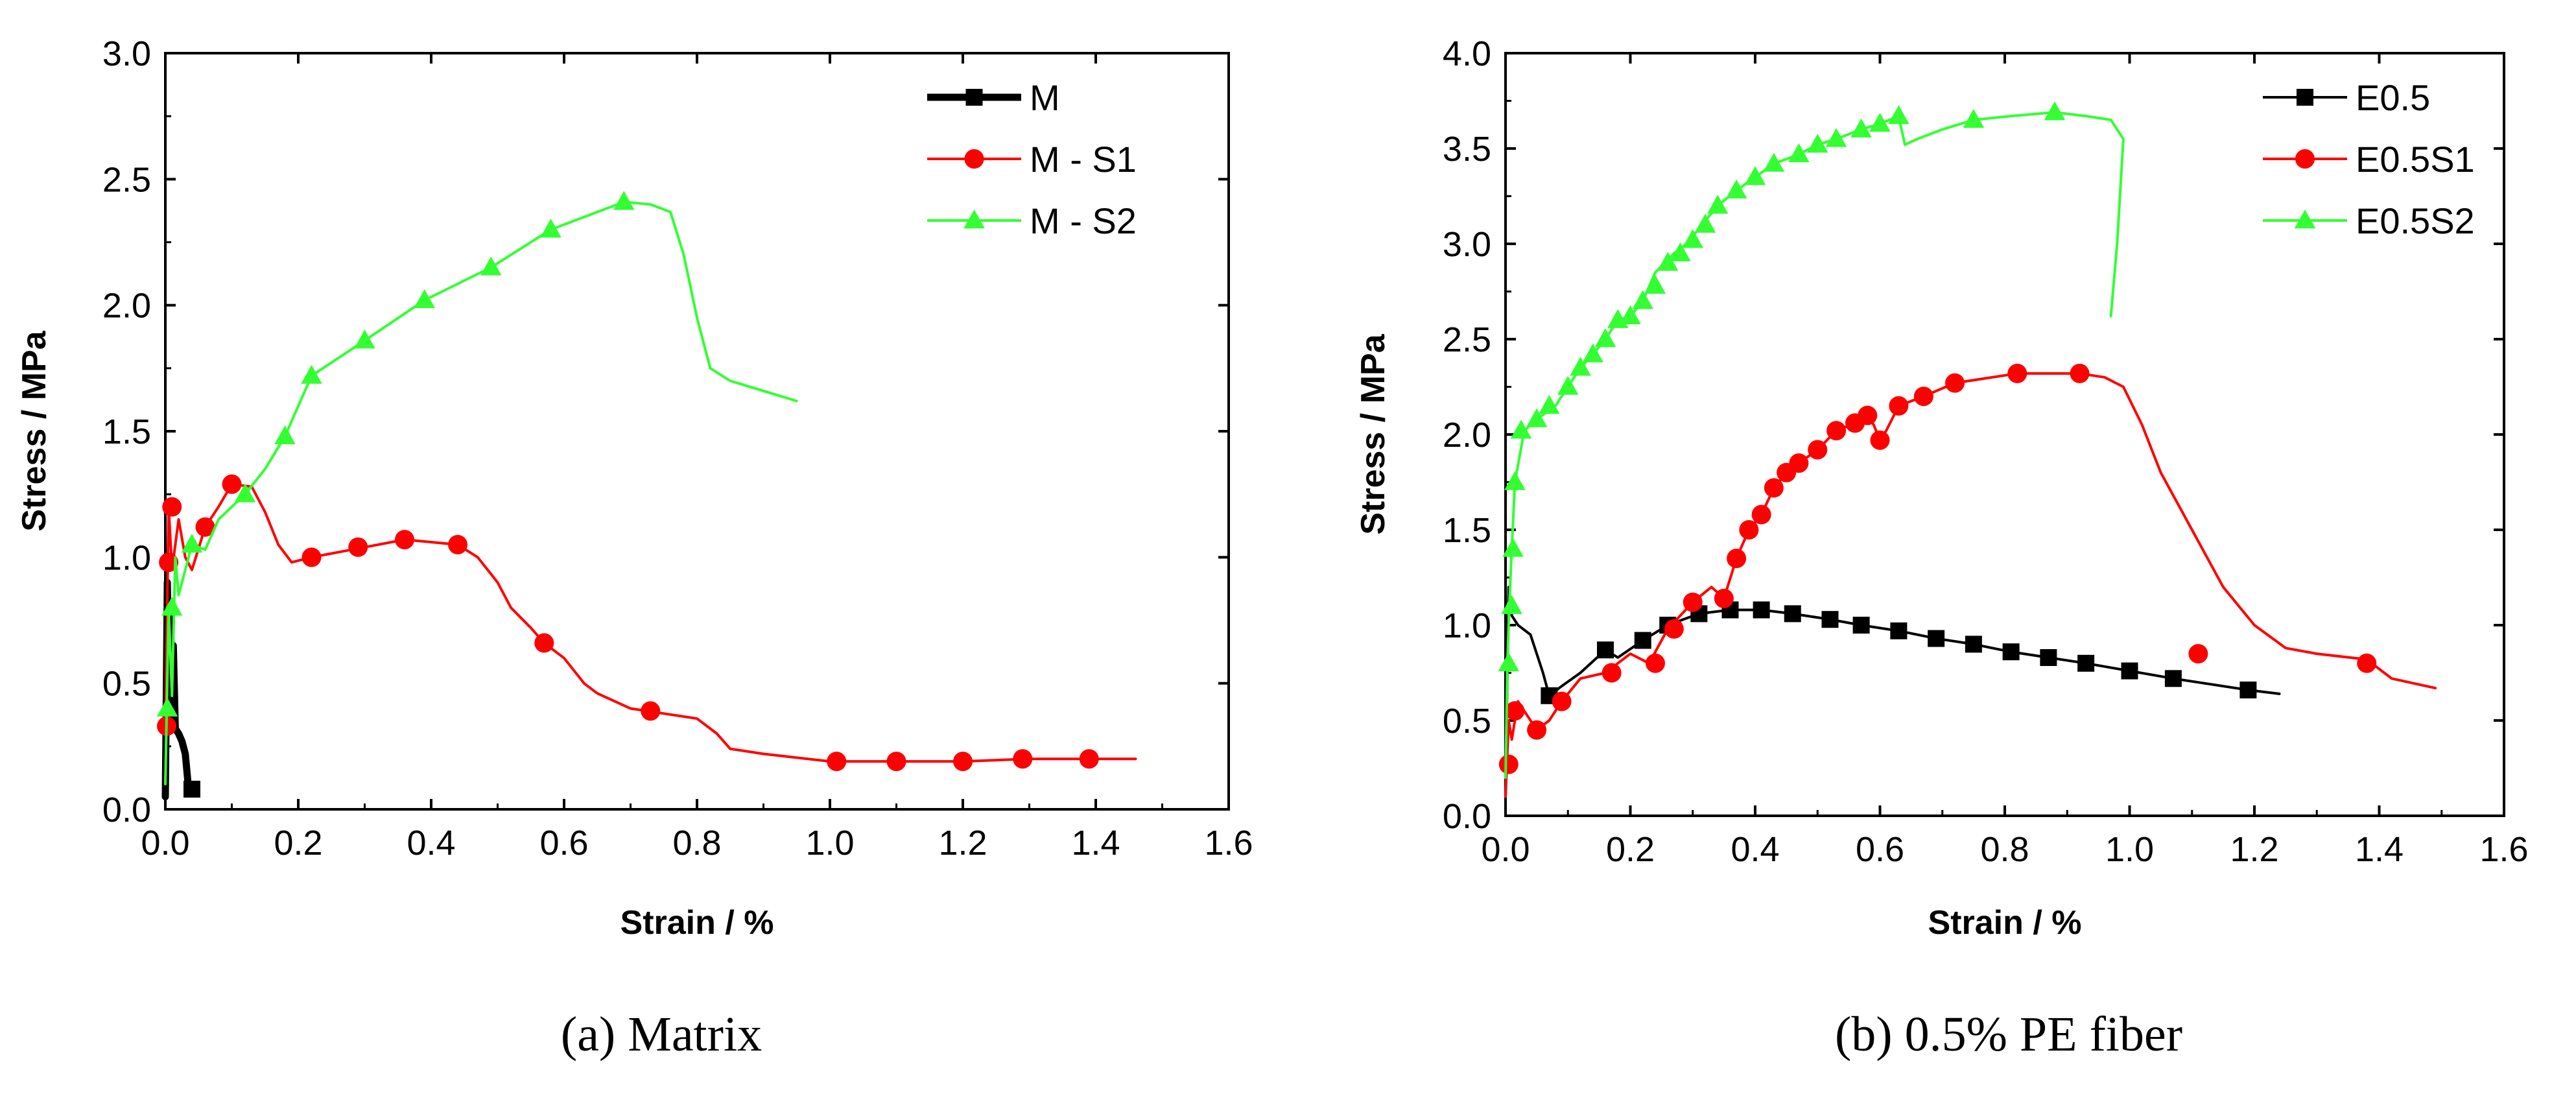 This screenshot has height=1094, width=2576. Describe the element at coordinates (2393, 98) in the screenshot. I see `legend-label: E0.5` at that location.